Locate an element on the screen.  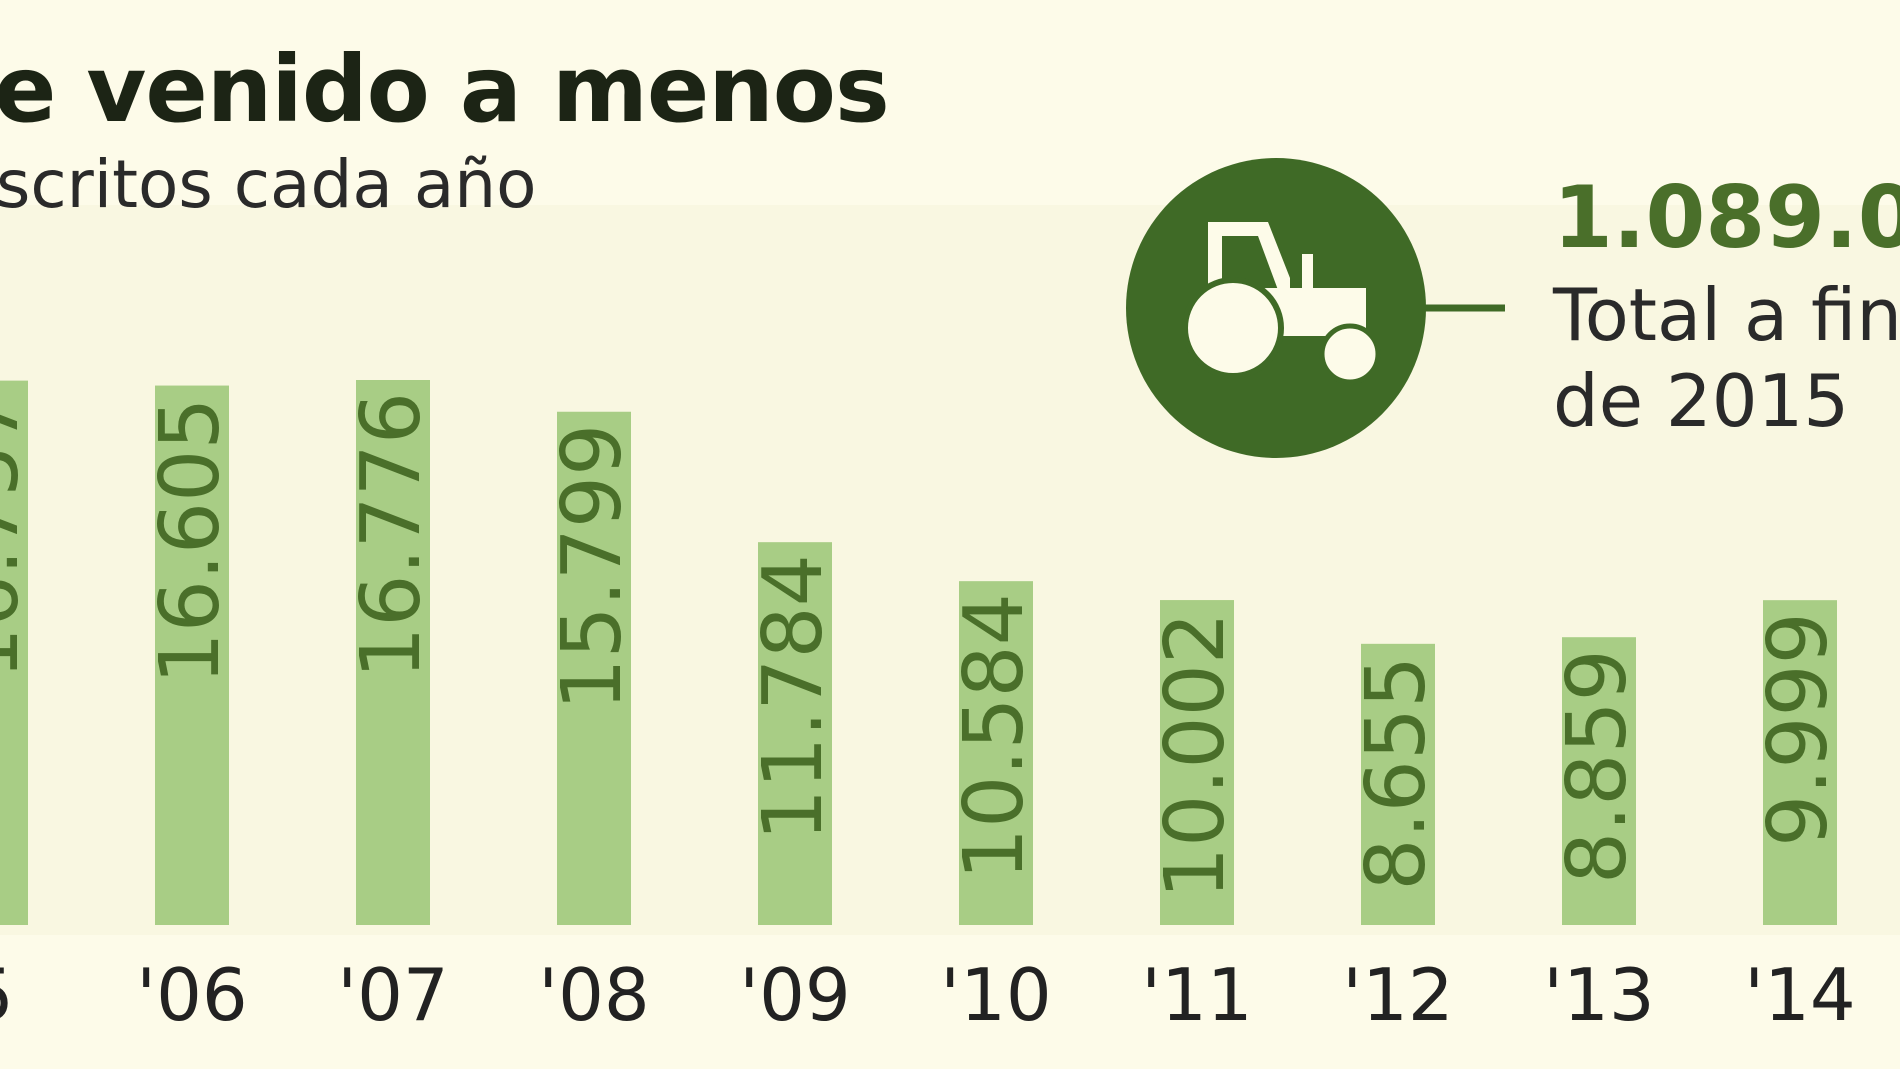
x-tick-label-9: '14 is located at coordinates (1799, 995).